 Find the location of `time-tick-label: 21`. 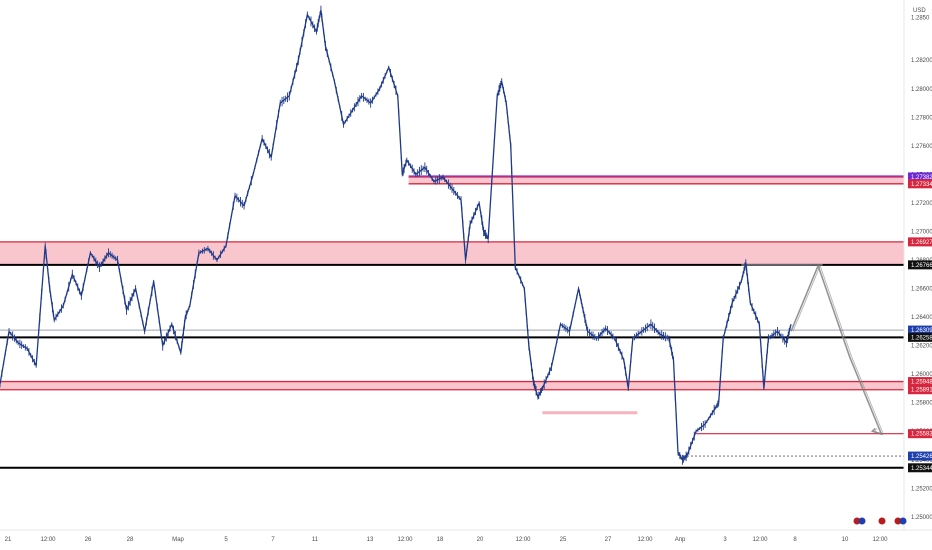

time-tick-label: 21 is located at coordinates (8, 540).